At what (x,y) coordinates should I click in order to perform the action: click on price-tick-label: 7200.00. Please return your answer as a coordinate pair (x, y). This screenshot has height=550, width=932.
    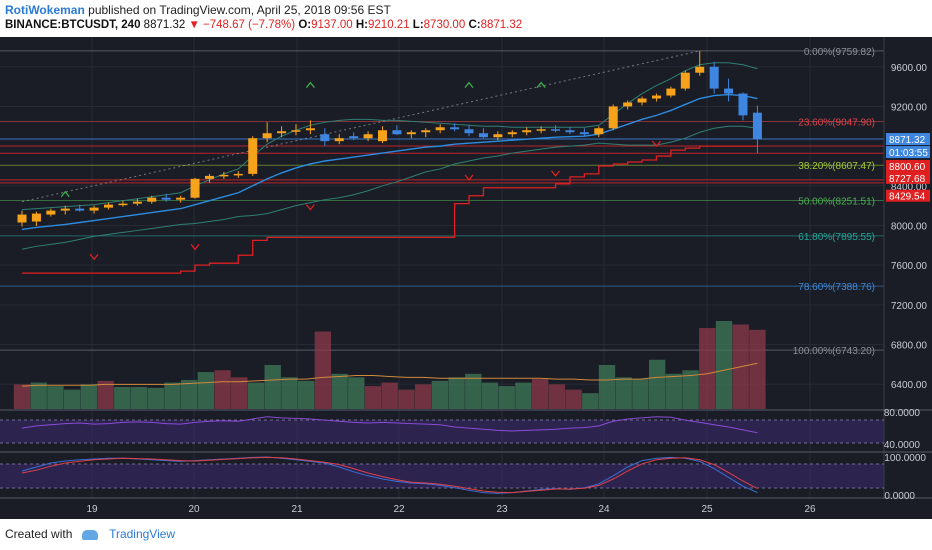
    Looking at the image, I should click on (909, 306).